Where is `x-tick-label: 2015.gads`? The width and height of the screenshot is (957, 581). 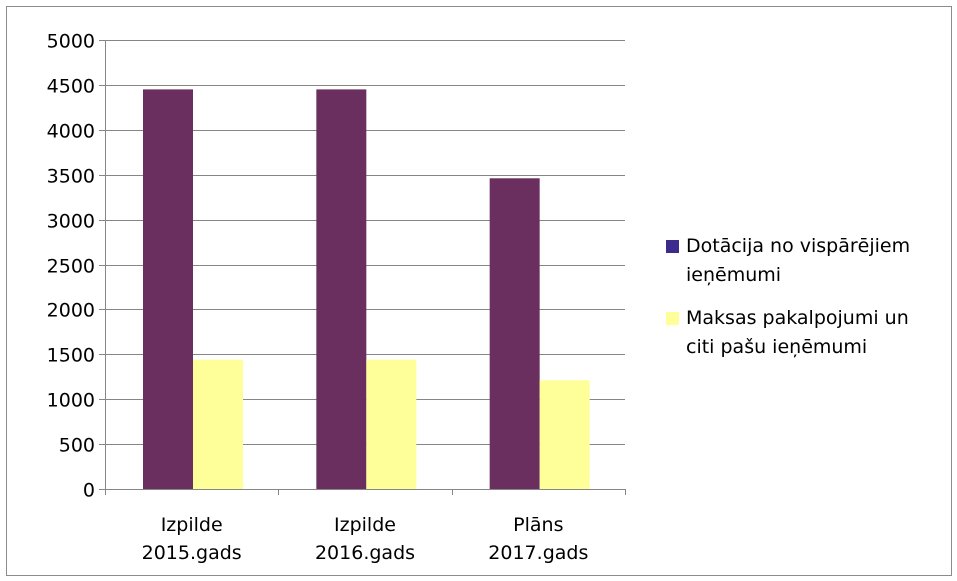 x-tick-label: 2015.gads is located at coordinates (192, 553).